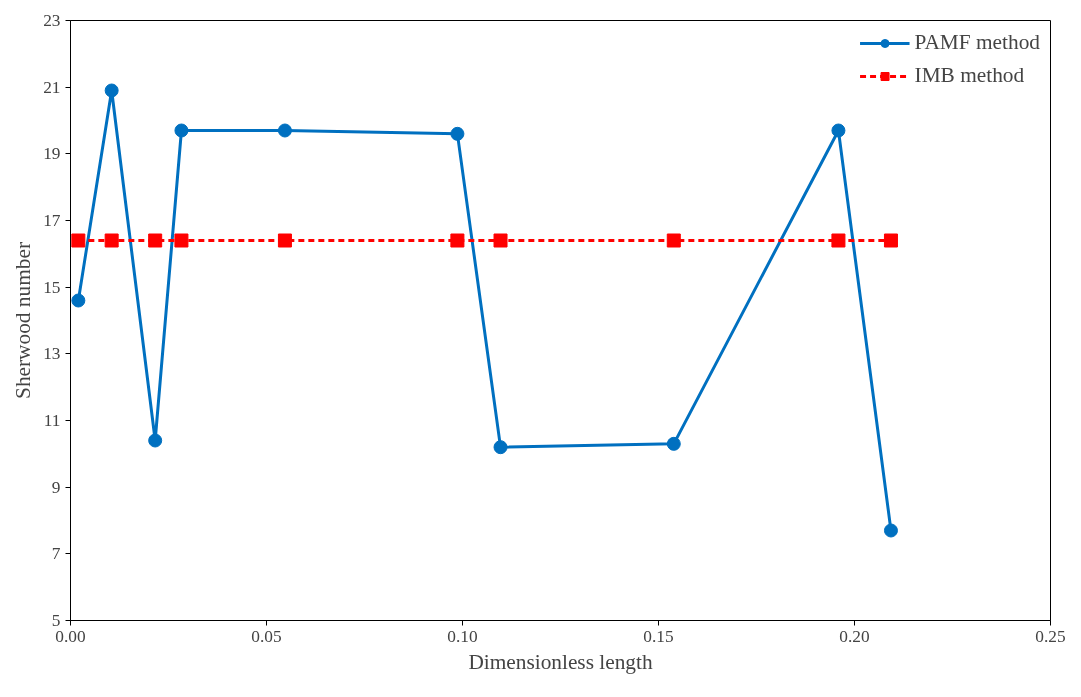 The width and height of the screenshot is (1081, 697). I want to click on y-tick-label: 11, so click(52, 420).